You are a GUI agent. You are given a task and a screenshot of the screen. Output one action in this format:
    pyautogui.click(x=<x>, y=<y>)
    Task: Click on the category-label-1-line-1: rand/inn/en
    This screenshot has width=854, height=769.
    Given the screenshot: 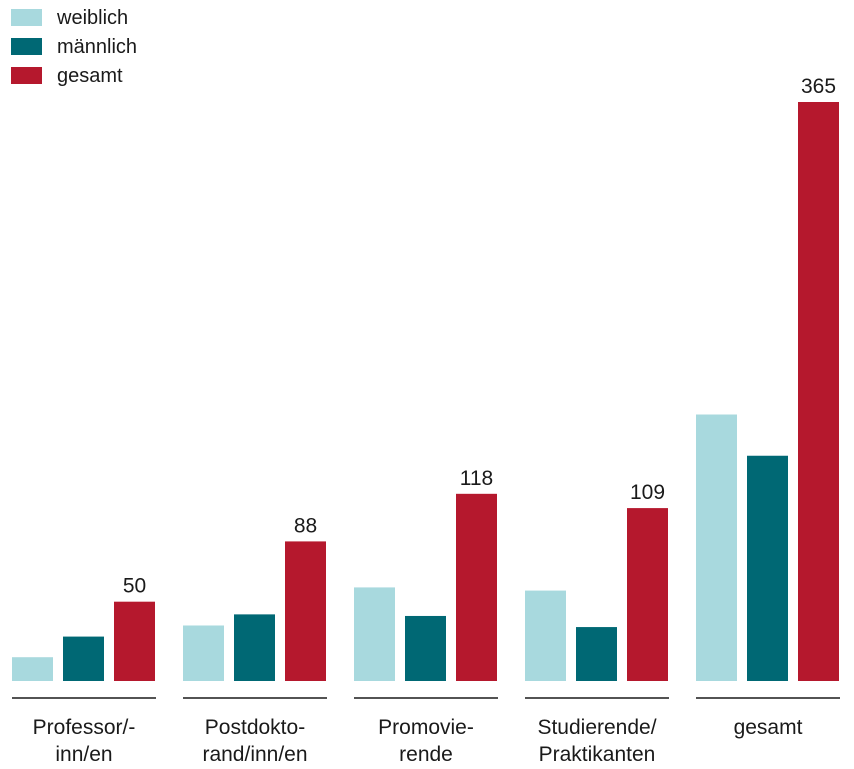 What is the action you would take?
    pyautogui.click(x=254, y=754)
    